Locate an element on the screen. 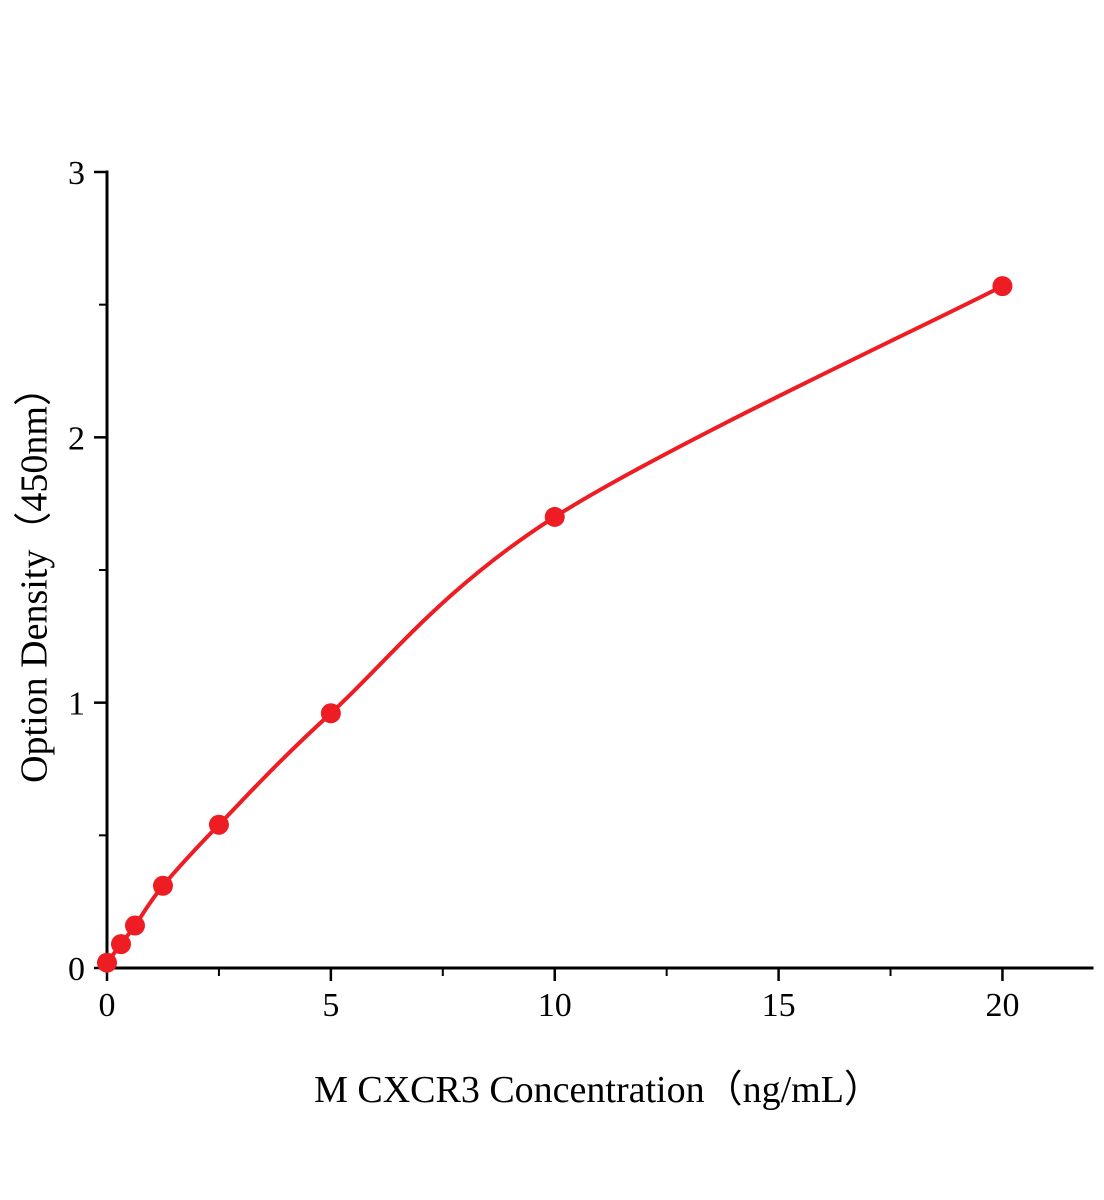  y-tick-label: 2 is located at coordinates (76, 438).